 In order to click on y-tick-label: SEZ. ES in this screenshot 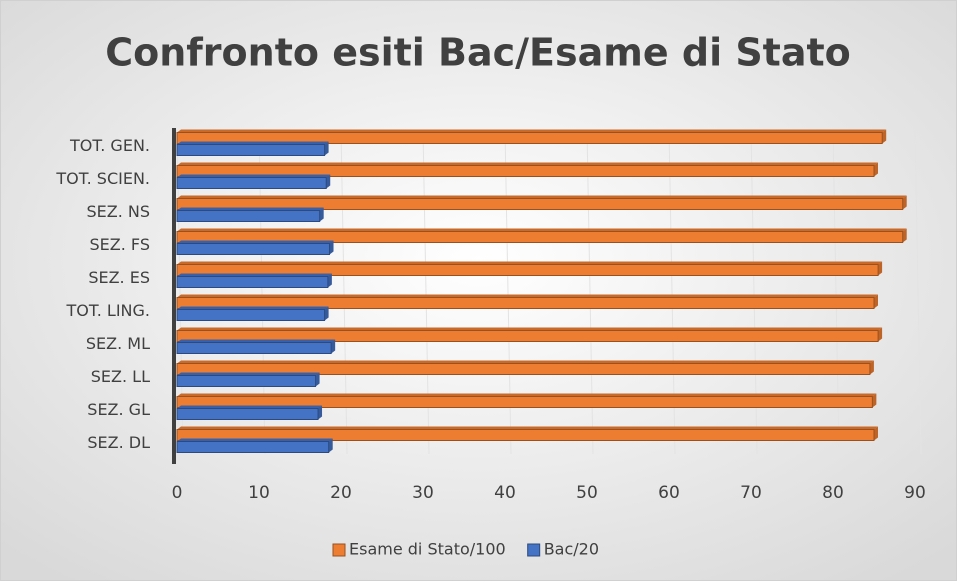, I will do `click(119, 277)`.